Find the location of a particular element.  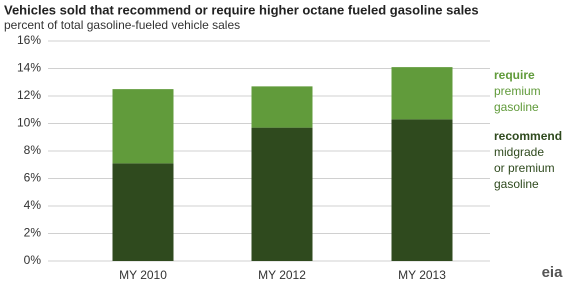

y-tick-label: 4% is located at coordinates (33, 205).